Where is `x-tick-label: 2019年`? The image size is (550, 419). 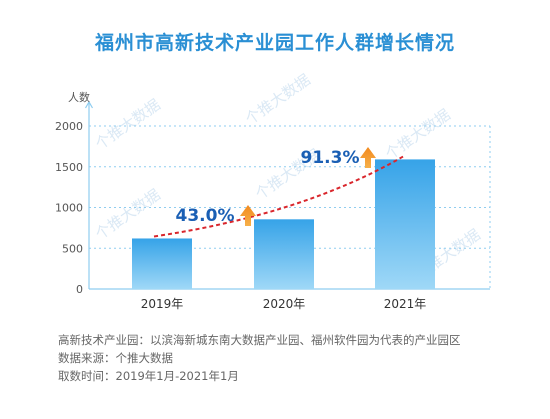 x-tick-label: 2019年 is located at coordinates (162, 304).